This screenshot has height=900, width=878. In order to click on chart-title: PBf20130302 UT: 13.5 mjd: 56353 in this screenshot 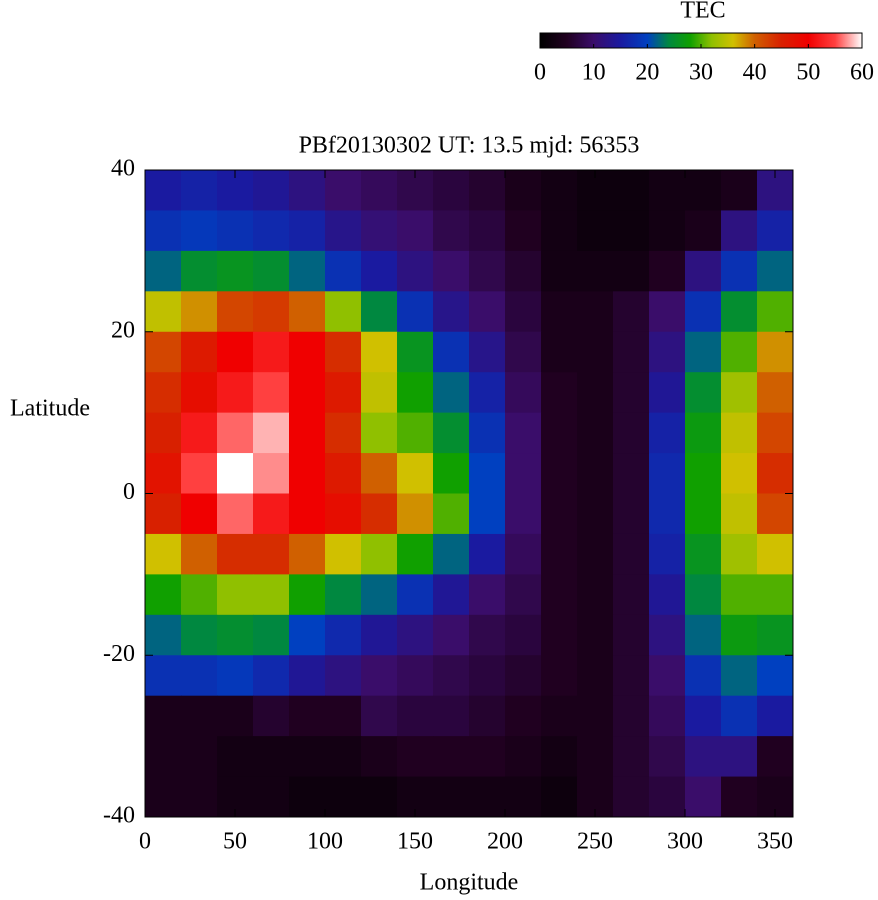, I will do `click(469, 146)`.